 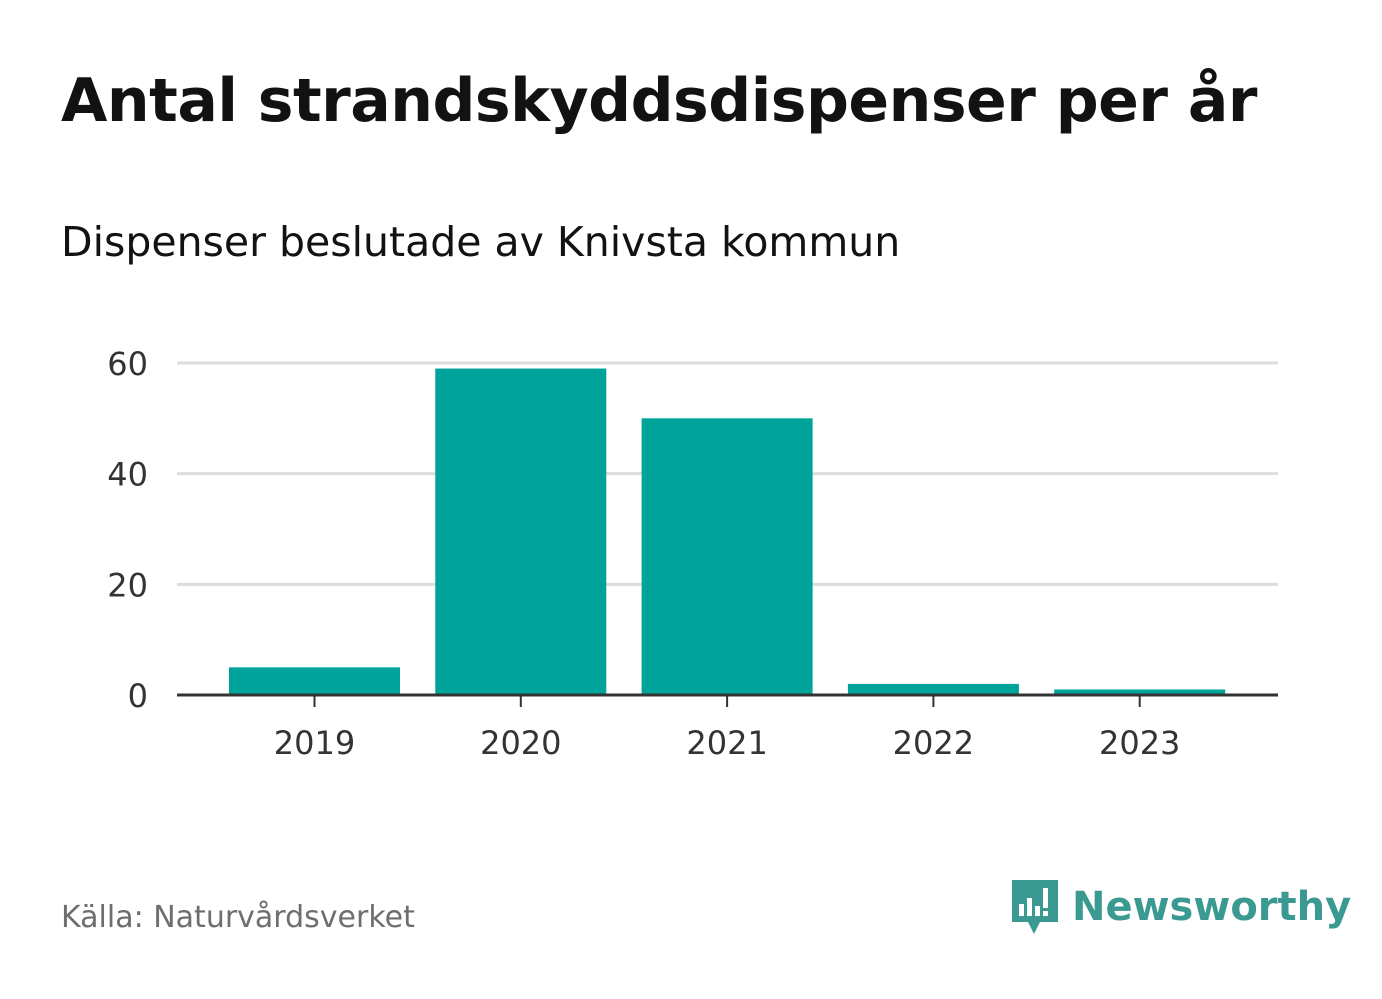 What do you see at coordinates (521, 531) in the screenshot?
I see `bar-2020` at bounding box center [521, 531].